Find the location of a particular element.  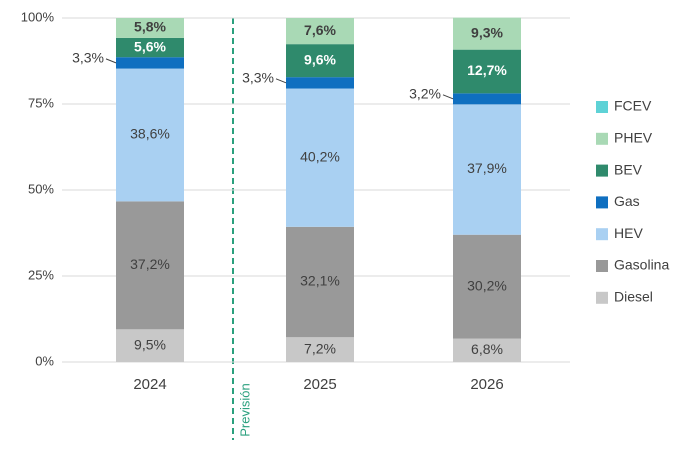

x-tick-label: 2024 is located at coordinates (149, 384).